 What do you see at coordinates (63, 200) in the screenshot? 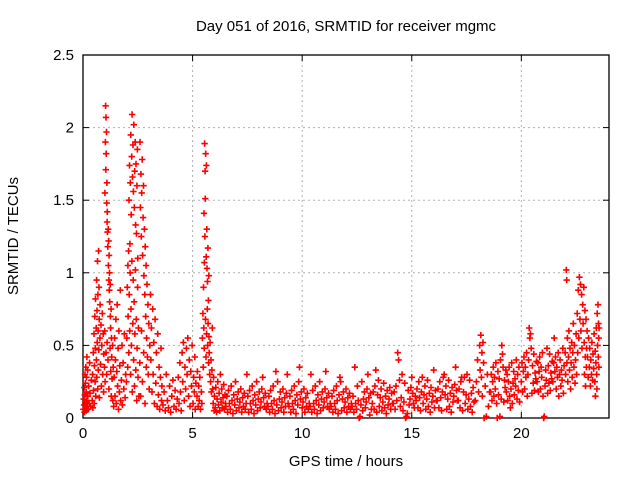
I see `y-tick-label: 1.5` at bounding box center [63, 200].